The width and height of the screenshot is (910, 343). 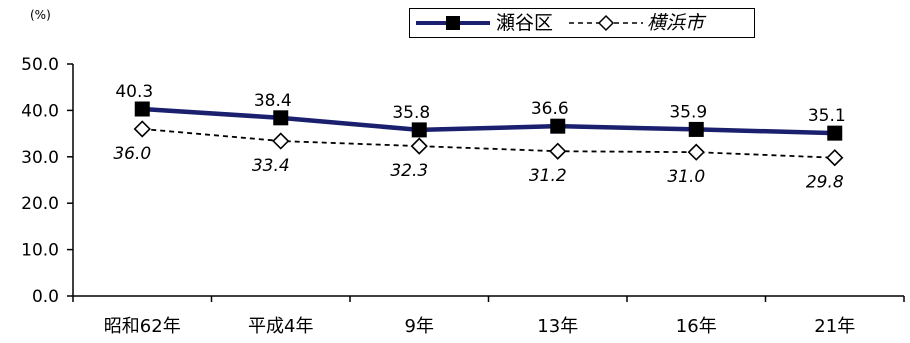 I want to click on data-label-yokohama: 31.0, so click(x=686, y=177).